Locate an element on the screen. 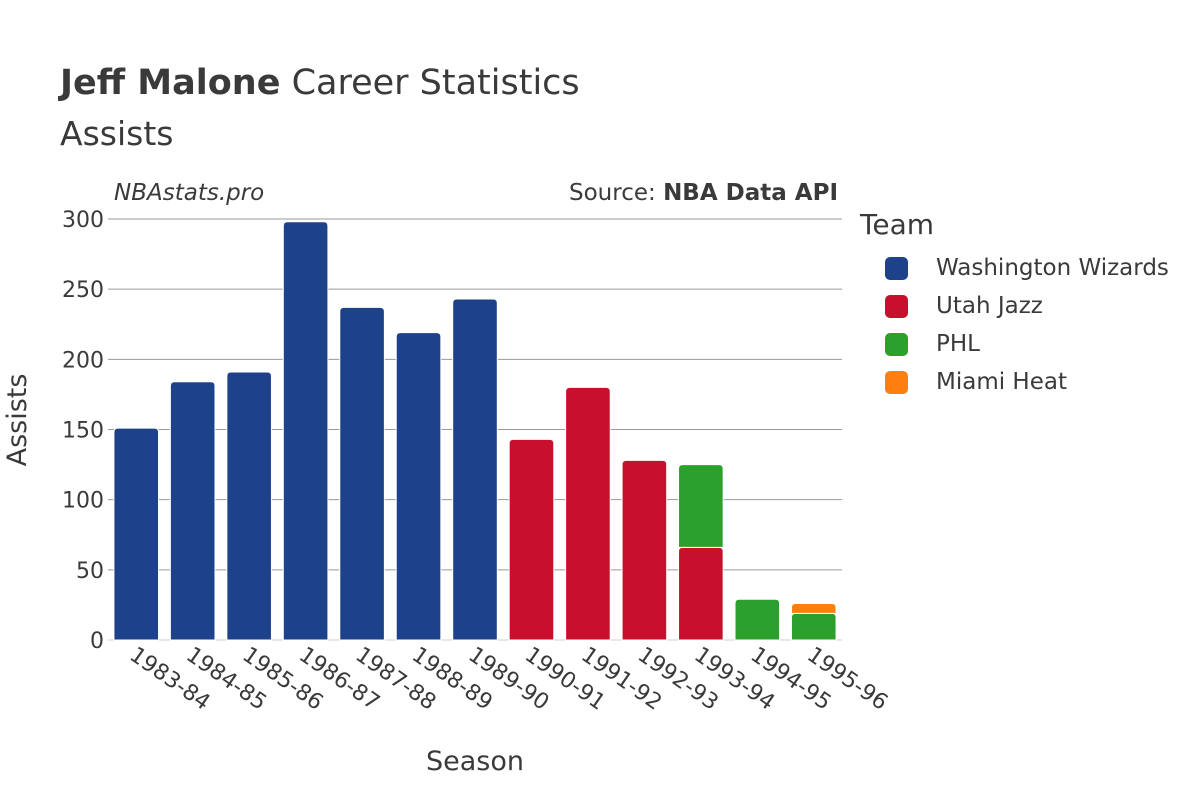 The width and height of the screenshot is (1200, 800). legend-item-washington-wizards: Washington Wizards is located at coordinates (1027, 268).